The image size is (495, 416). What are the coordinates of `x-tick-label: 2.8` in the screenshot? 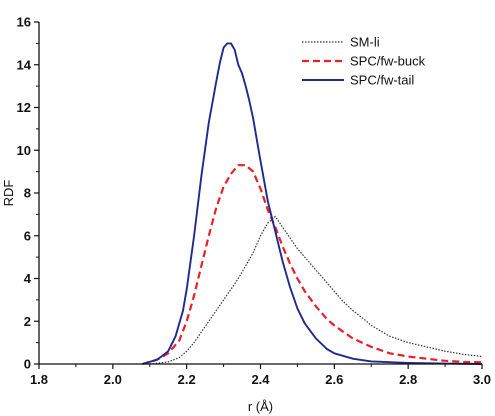 It's located at (408, 379).